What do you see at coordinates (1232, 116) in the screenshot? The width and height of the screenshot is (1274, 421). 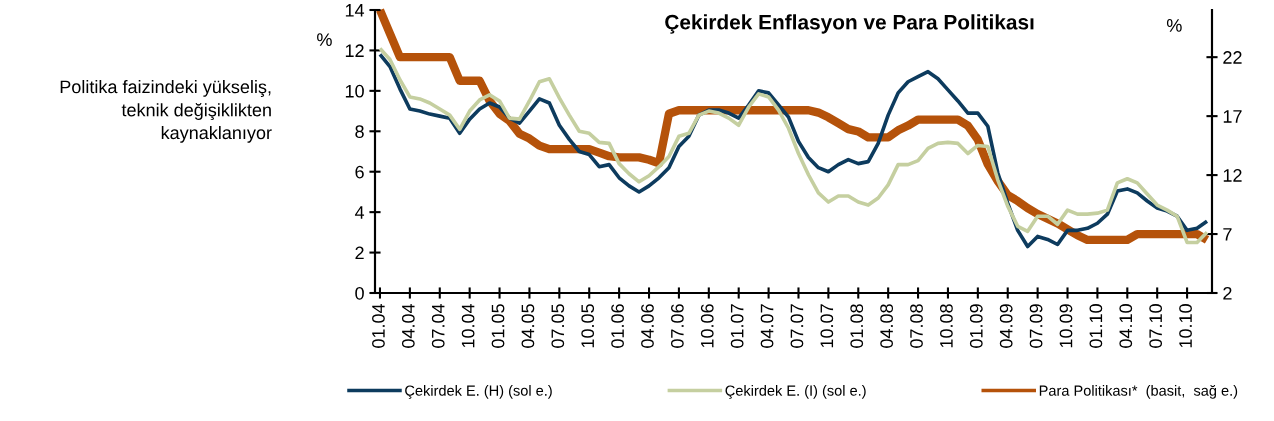 I see `y2-tick-label: 17` at bounding box center [1232, 116].